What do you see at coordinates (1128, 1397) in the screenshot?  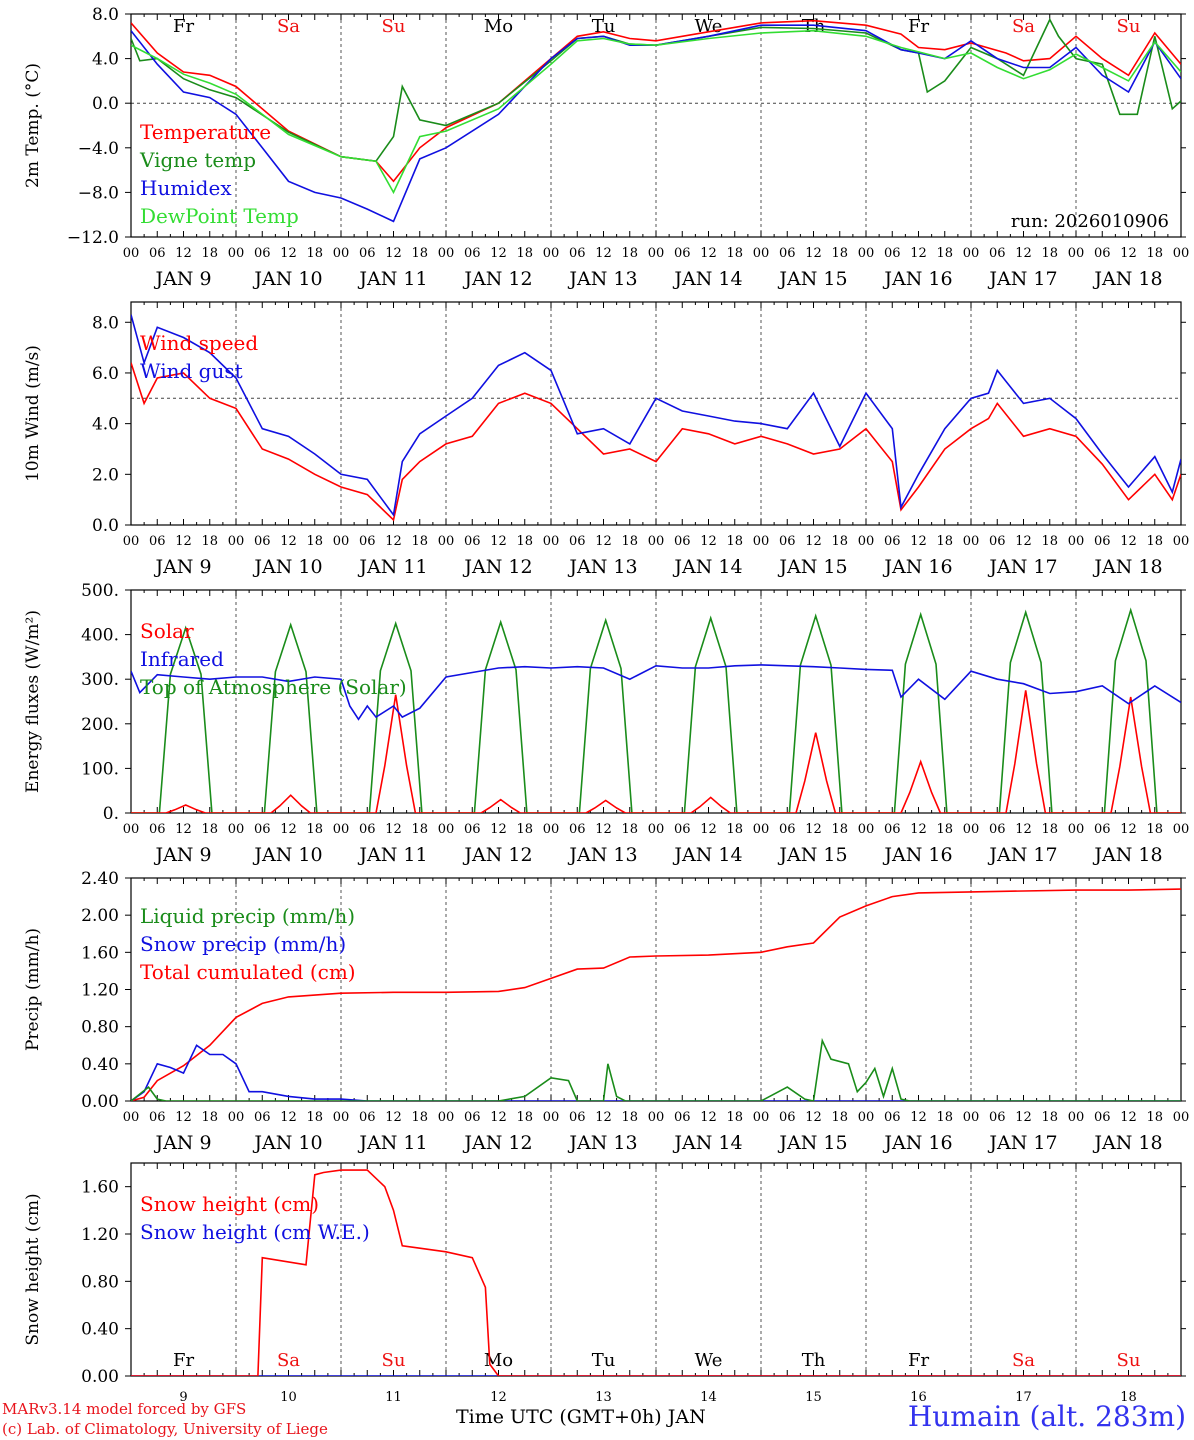 I see `day-number-label: 18` at bounding box center [1128, 1397].